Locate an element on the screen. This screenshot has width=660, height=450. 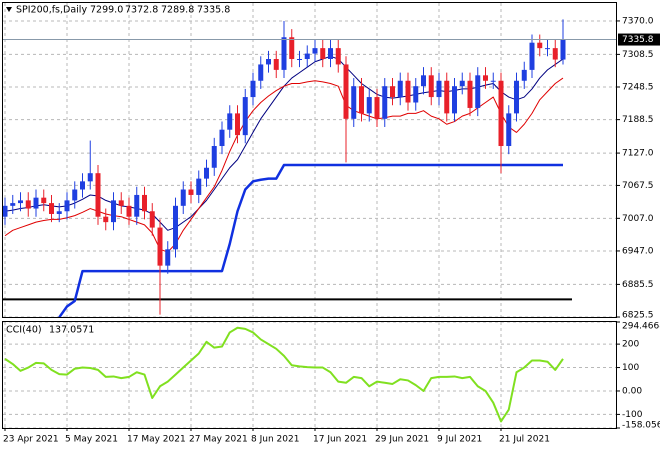
y-tick-label: 0.00 is located at coordinates (632, 391).